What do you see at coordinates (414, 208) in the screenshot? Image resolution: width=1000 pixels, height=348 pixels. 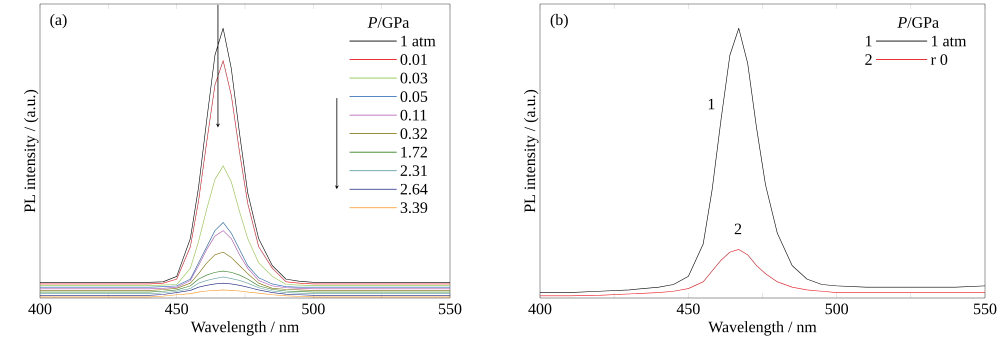 I see `legend-label: 3.39` at bounding box center [414, 208].